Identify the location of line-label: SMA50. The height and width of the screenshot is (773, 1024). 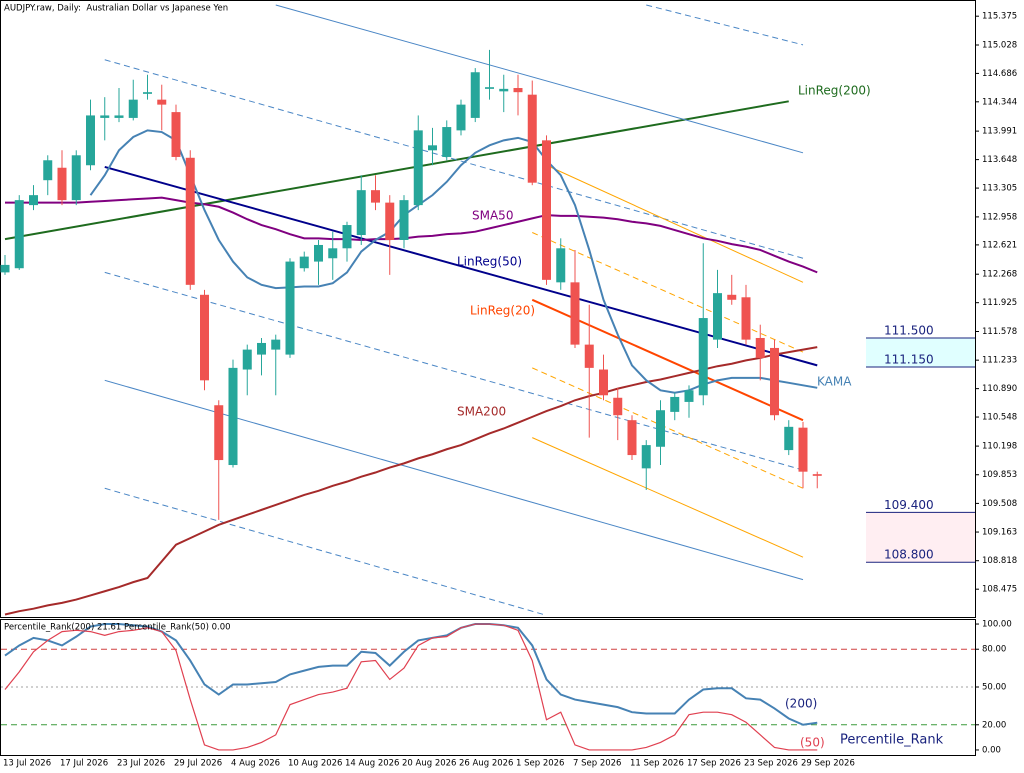
(492, 216).